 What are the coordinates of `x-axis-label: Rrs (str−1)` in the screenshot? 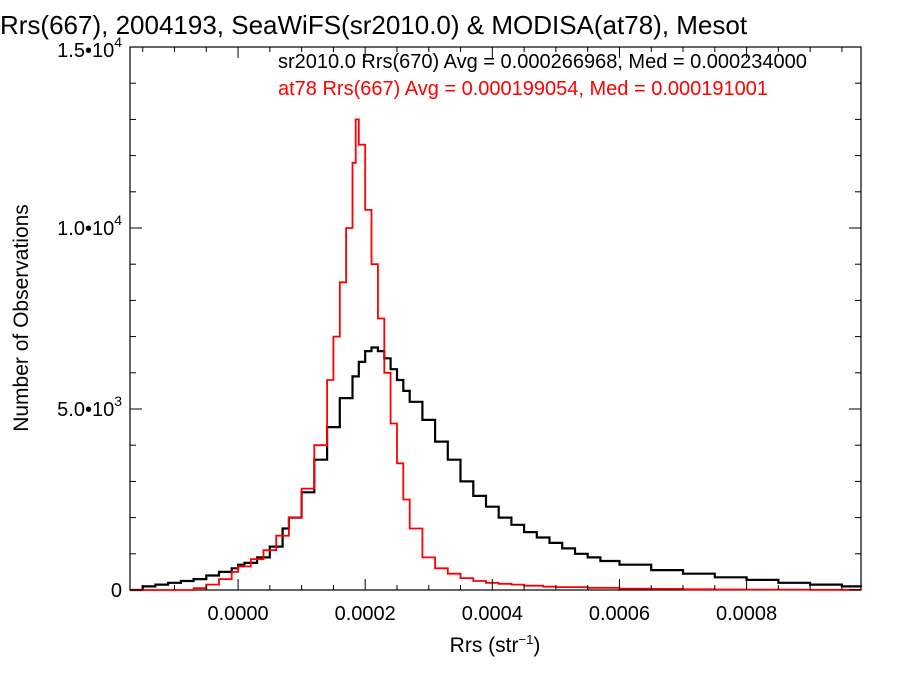 It's located at (495, 644).